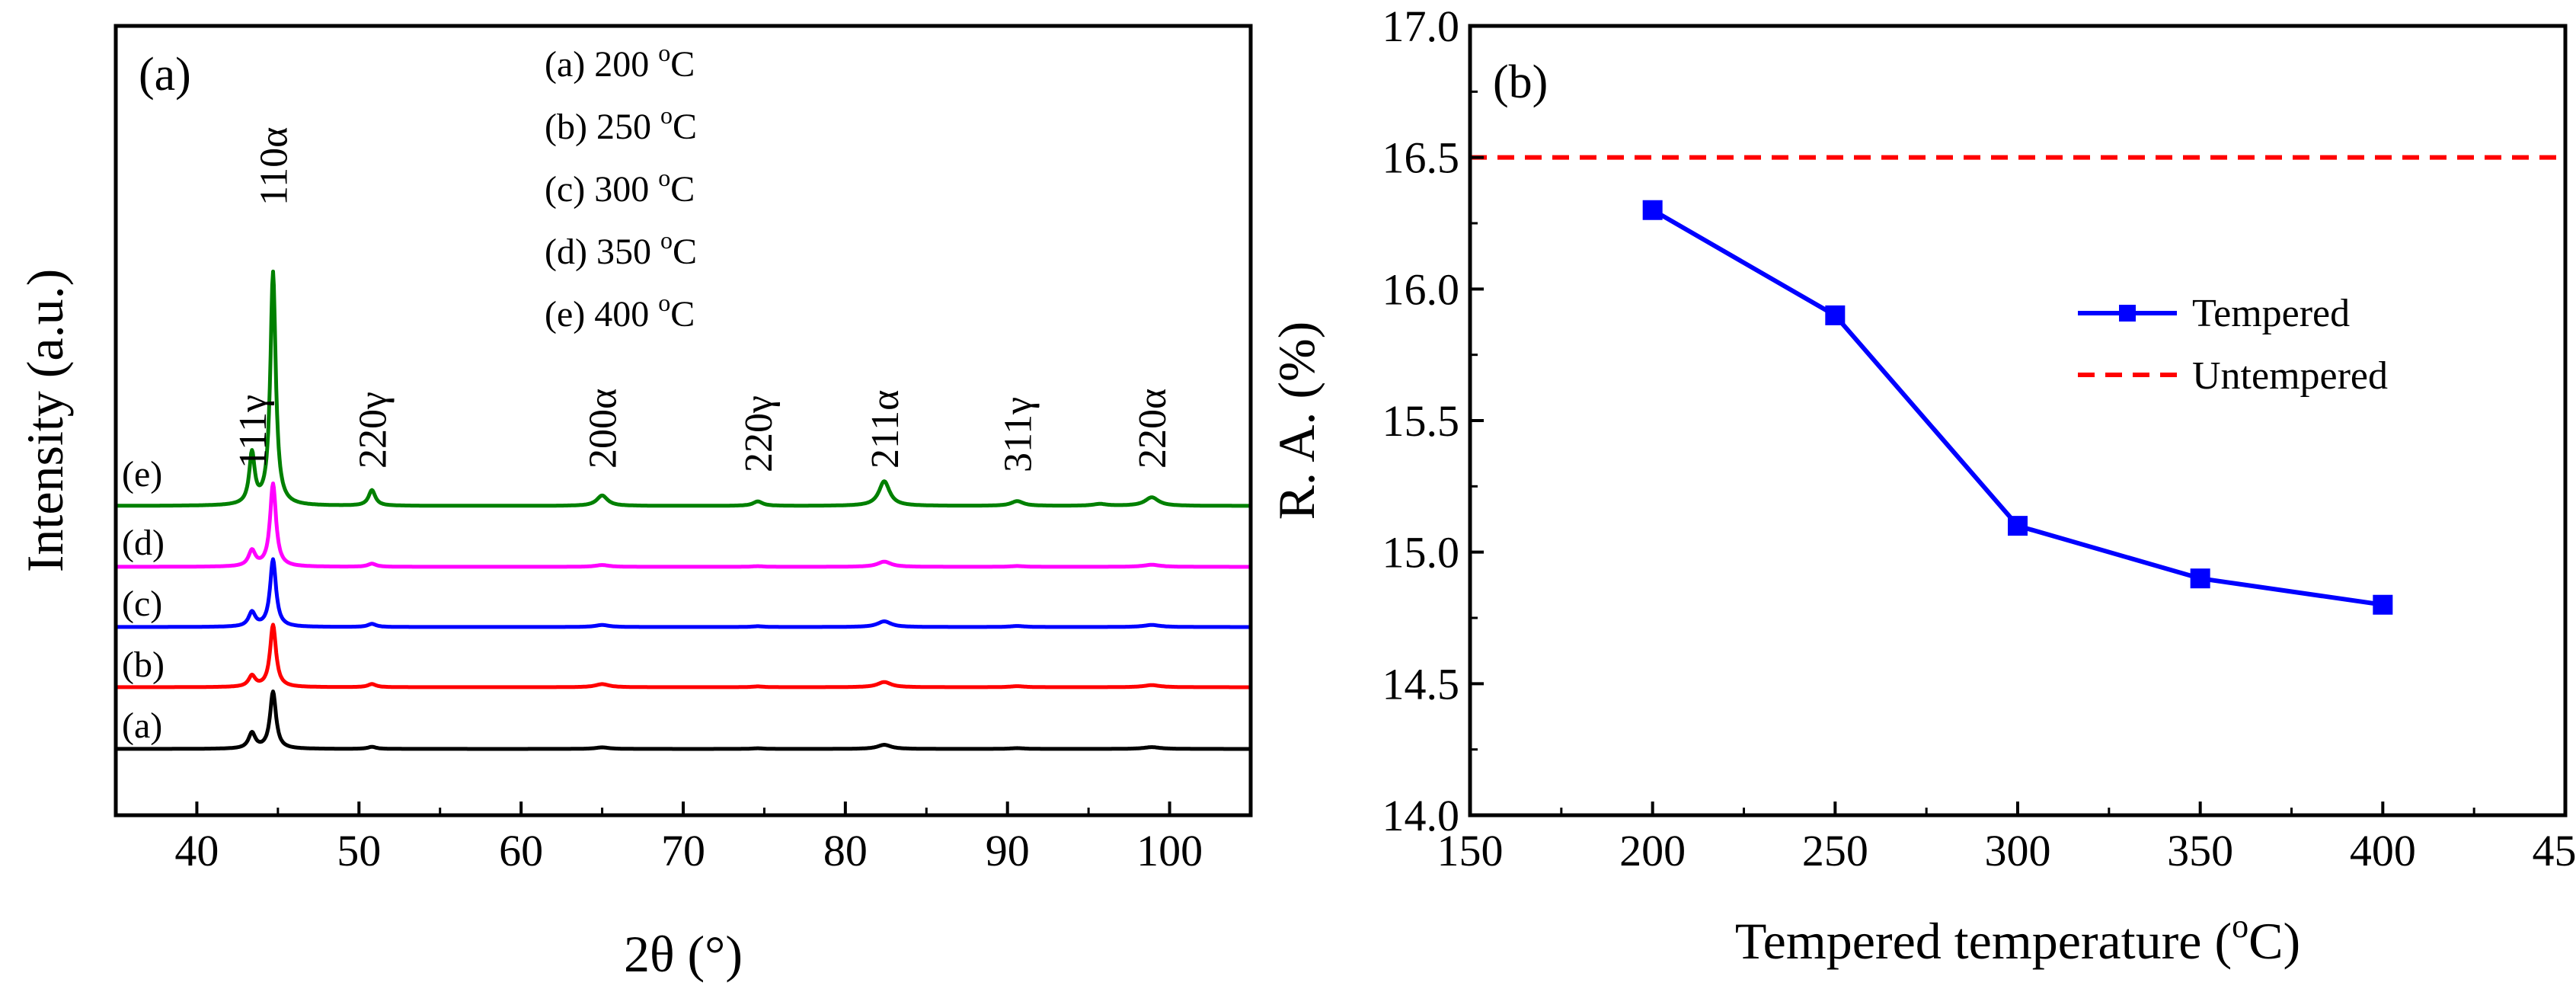  I want to click on ra-x-axis-title: Tempered temperature (oC), so click(2018, 938).